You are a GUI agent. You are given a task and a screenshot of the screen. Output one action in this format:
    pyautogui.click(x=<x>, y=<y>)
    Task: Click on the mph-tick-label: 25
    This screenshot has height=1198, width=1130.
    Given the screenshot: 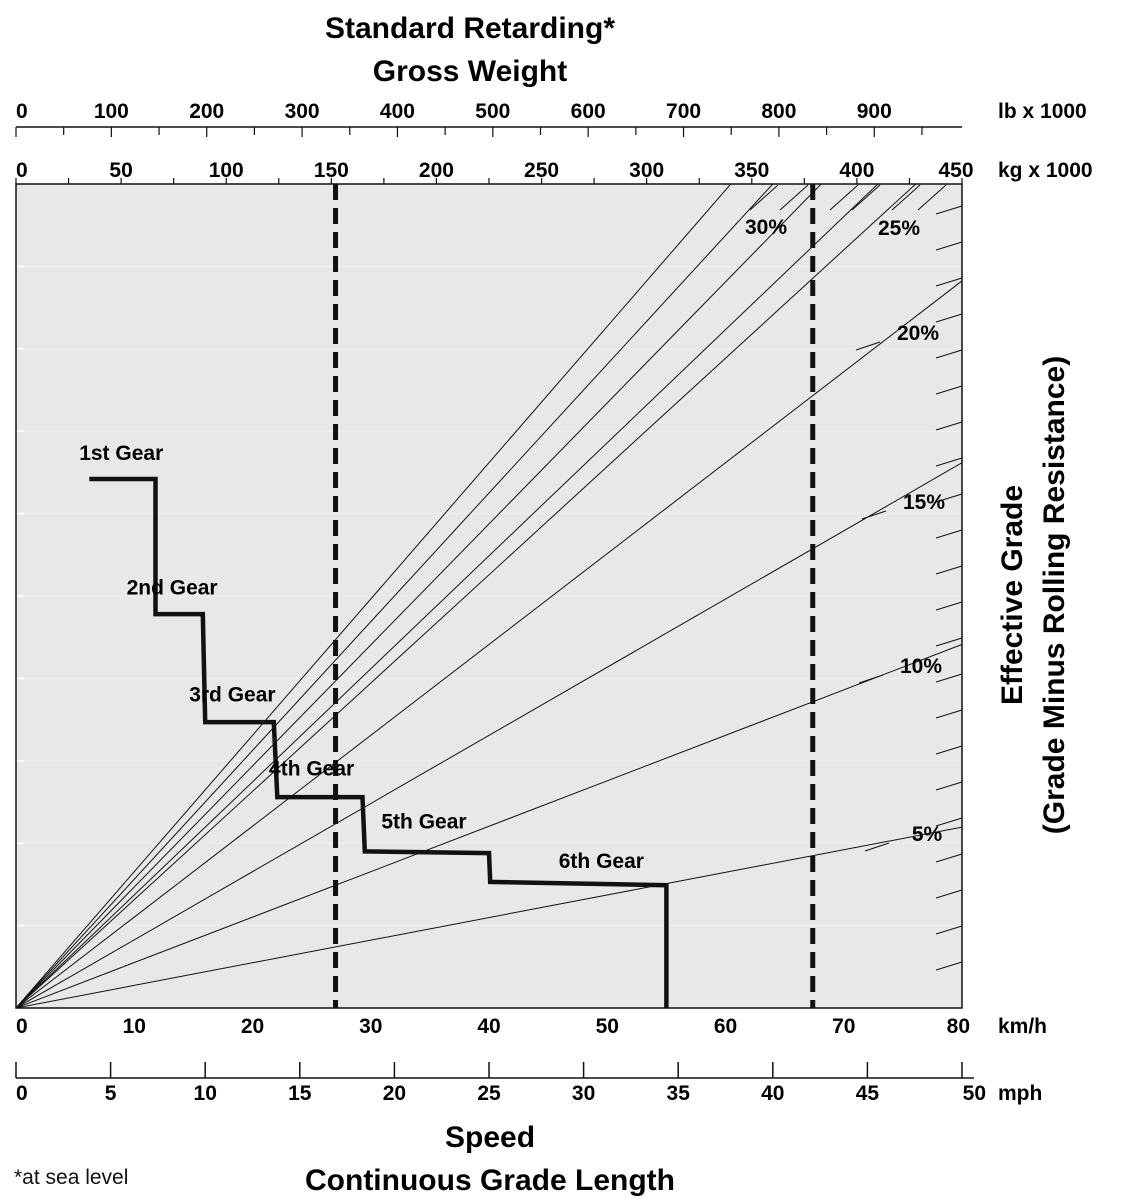 What is the action you would take?
    pyautogui.click(x=489, y=1093)
    